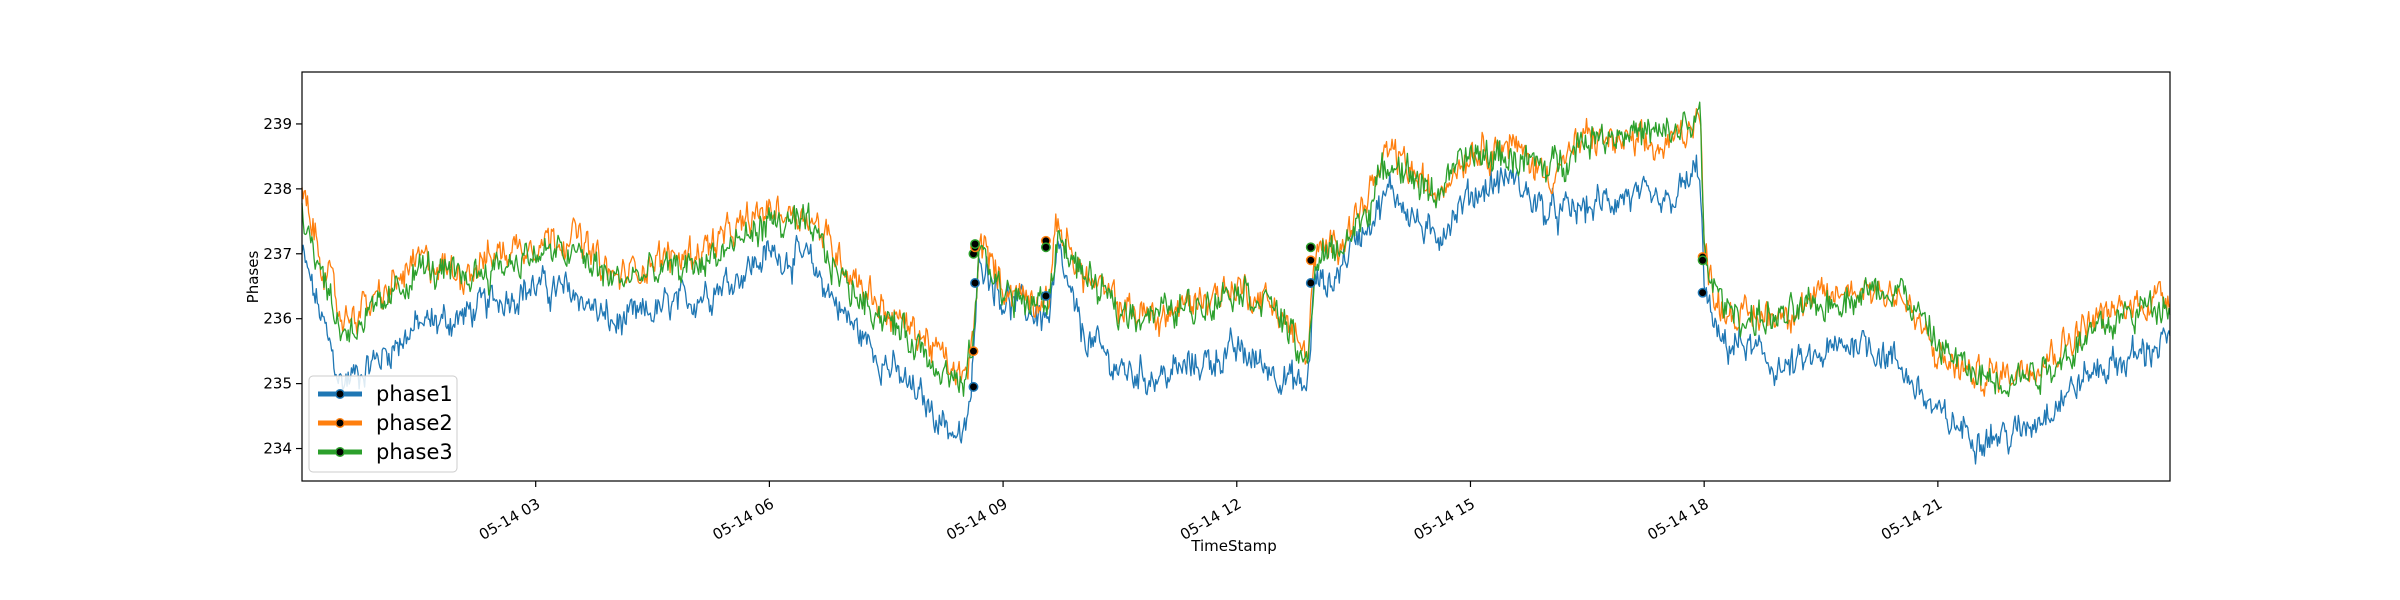 The height and width of the screenshot is (600, 2400). I want to click on y-tick-label: 235, so click(277, 384).